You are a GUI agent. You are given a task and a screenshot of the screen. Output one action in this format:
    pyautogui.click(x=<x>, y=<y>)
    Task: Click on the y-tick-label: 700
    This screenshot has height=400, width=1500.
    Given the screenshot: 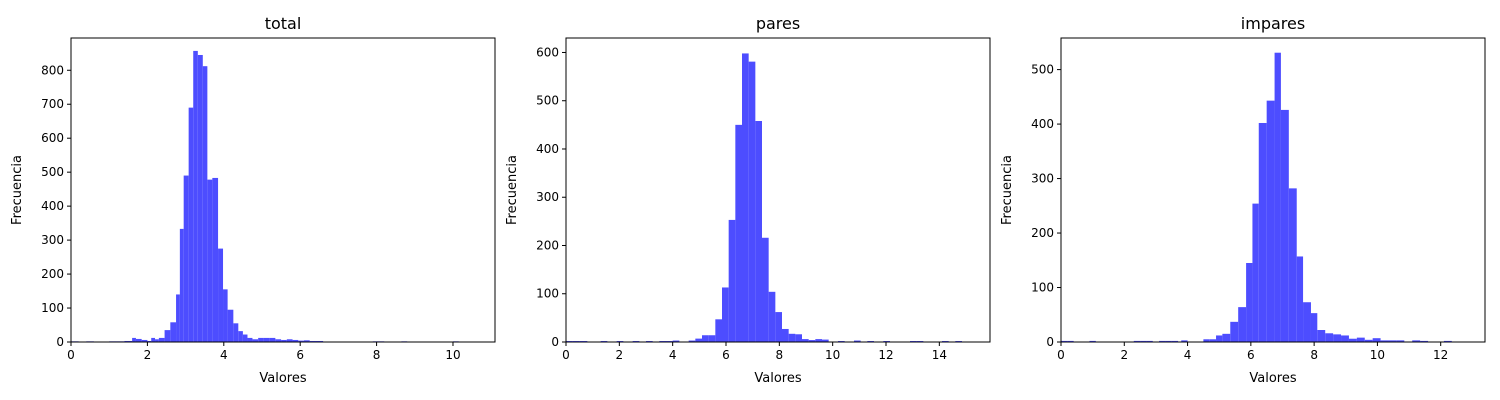 What is the action you would take?
    pyautogui.click(x=52, y=104)
    